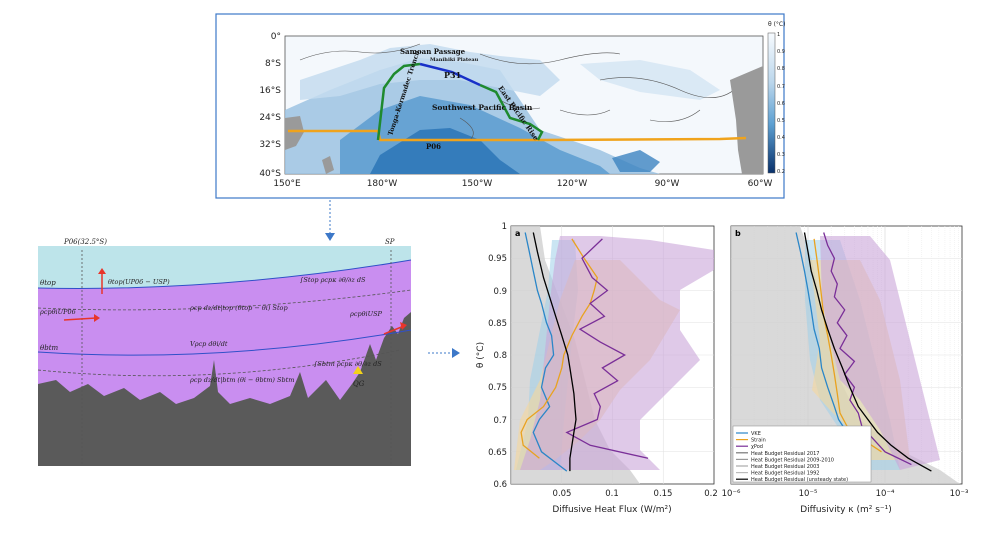 The width and height of the screenshot is (1000, 550). Describe the element at coordinates (139, 282) in the screenshot. I see `schematic-adv-top: θtop(UP06 − USP)` at that location.